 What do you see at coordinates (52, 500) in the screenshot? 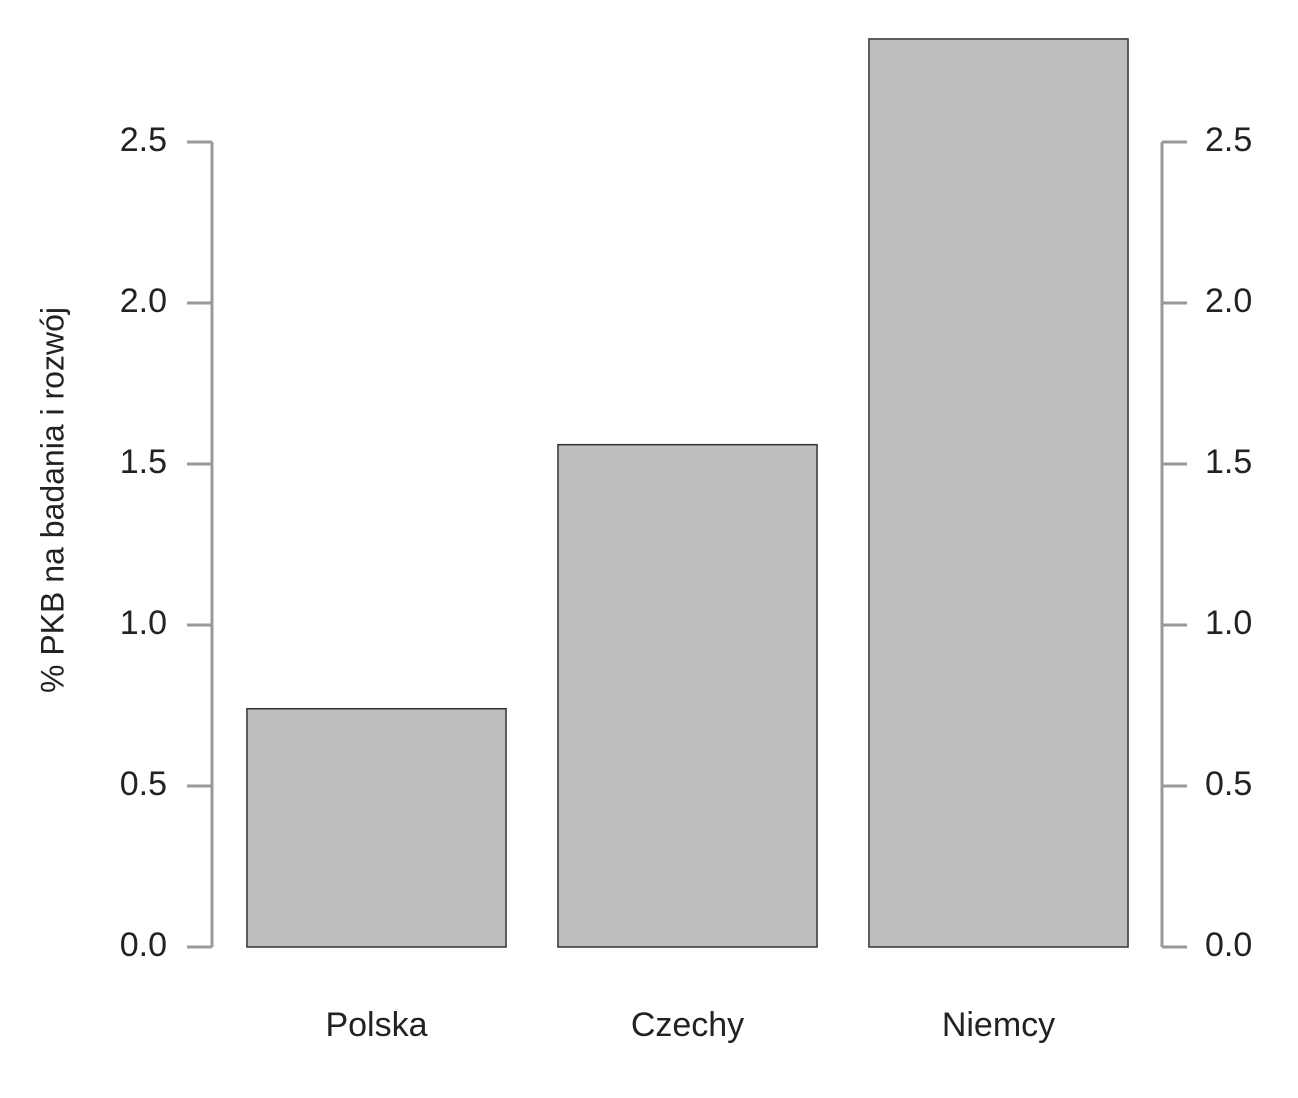
I see `y-axis-label: % PKB na badania i rozwój` at bounding box center [52, 500].